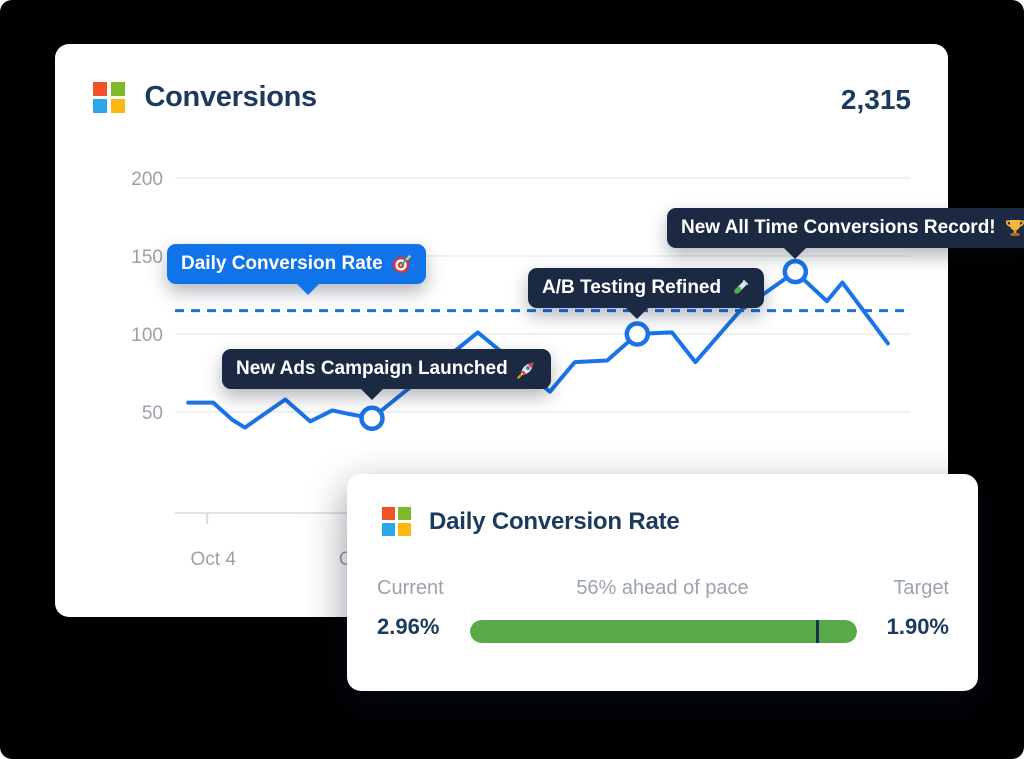 The height and width of the screenshot is (759, 1024). I want to click on pace-status-label: 56% ahead of pace, so click(662, 588).